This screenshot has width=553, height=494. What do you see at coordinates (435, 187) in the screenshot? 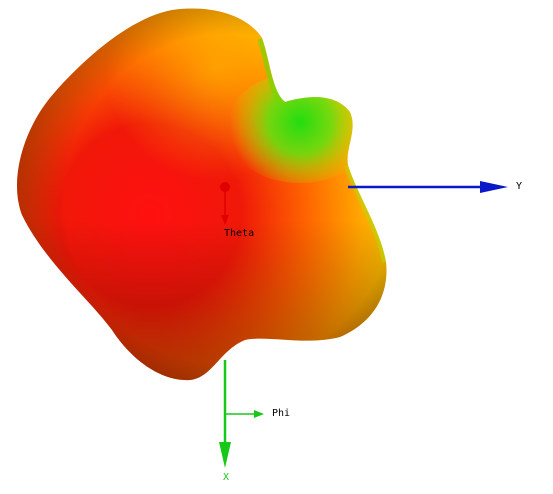
I see `y-axis: Y` at bounding box center [435, 187].